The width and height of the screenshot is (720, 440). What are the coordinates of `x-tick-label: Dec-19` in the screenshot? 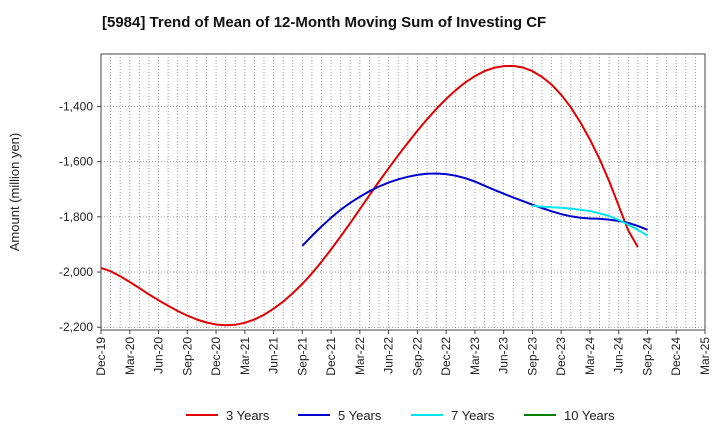 It's located at (101, 356).